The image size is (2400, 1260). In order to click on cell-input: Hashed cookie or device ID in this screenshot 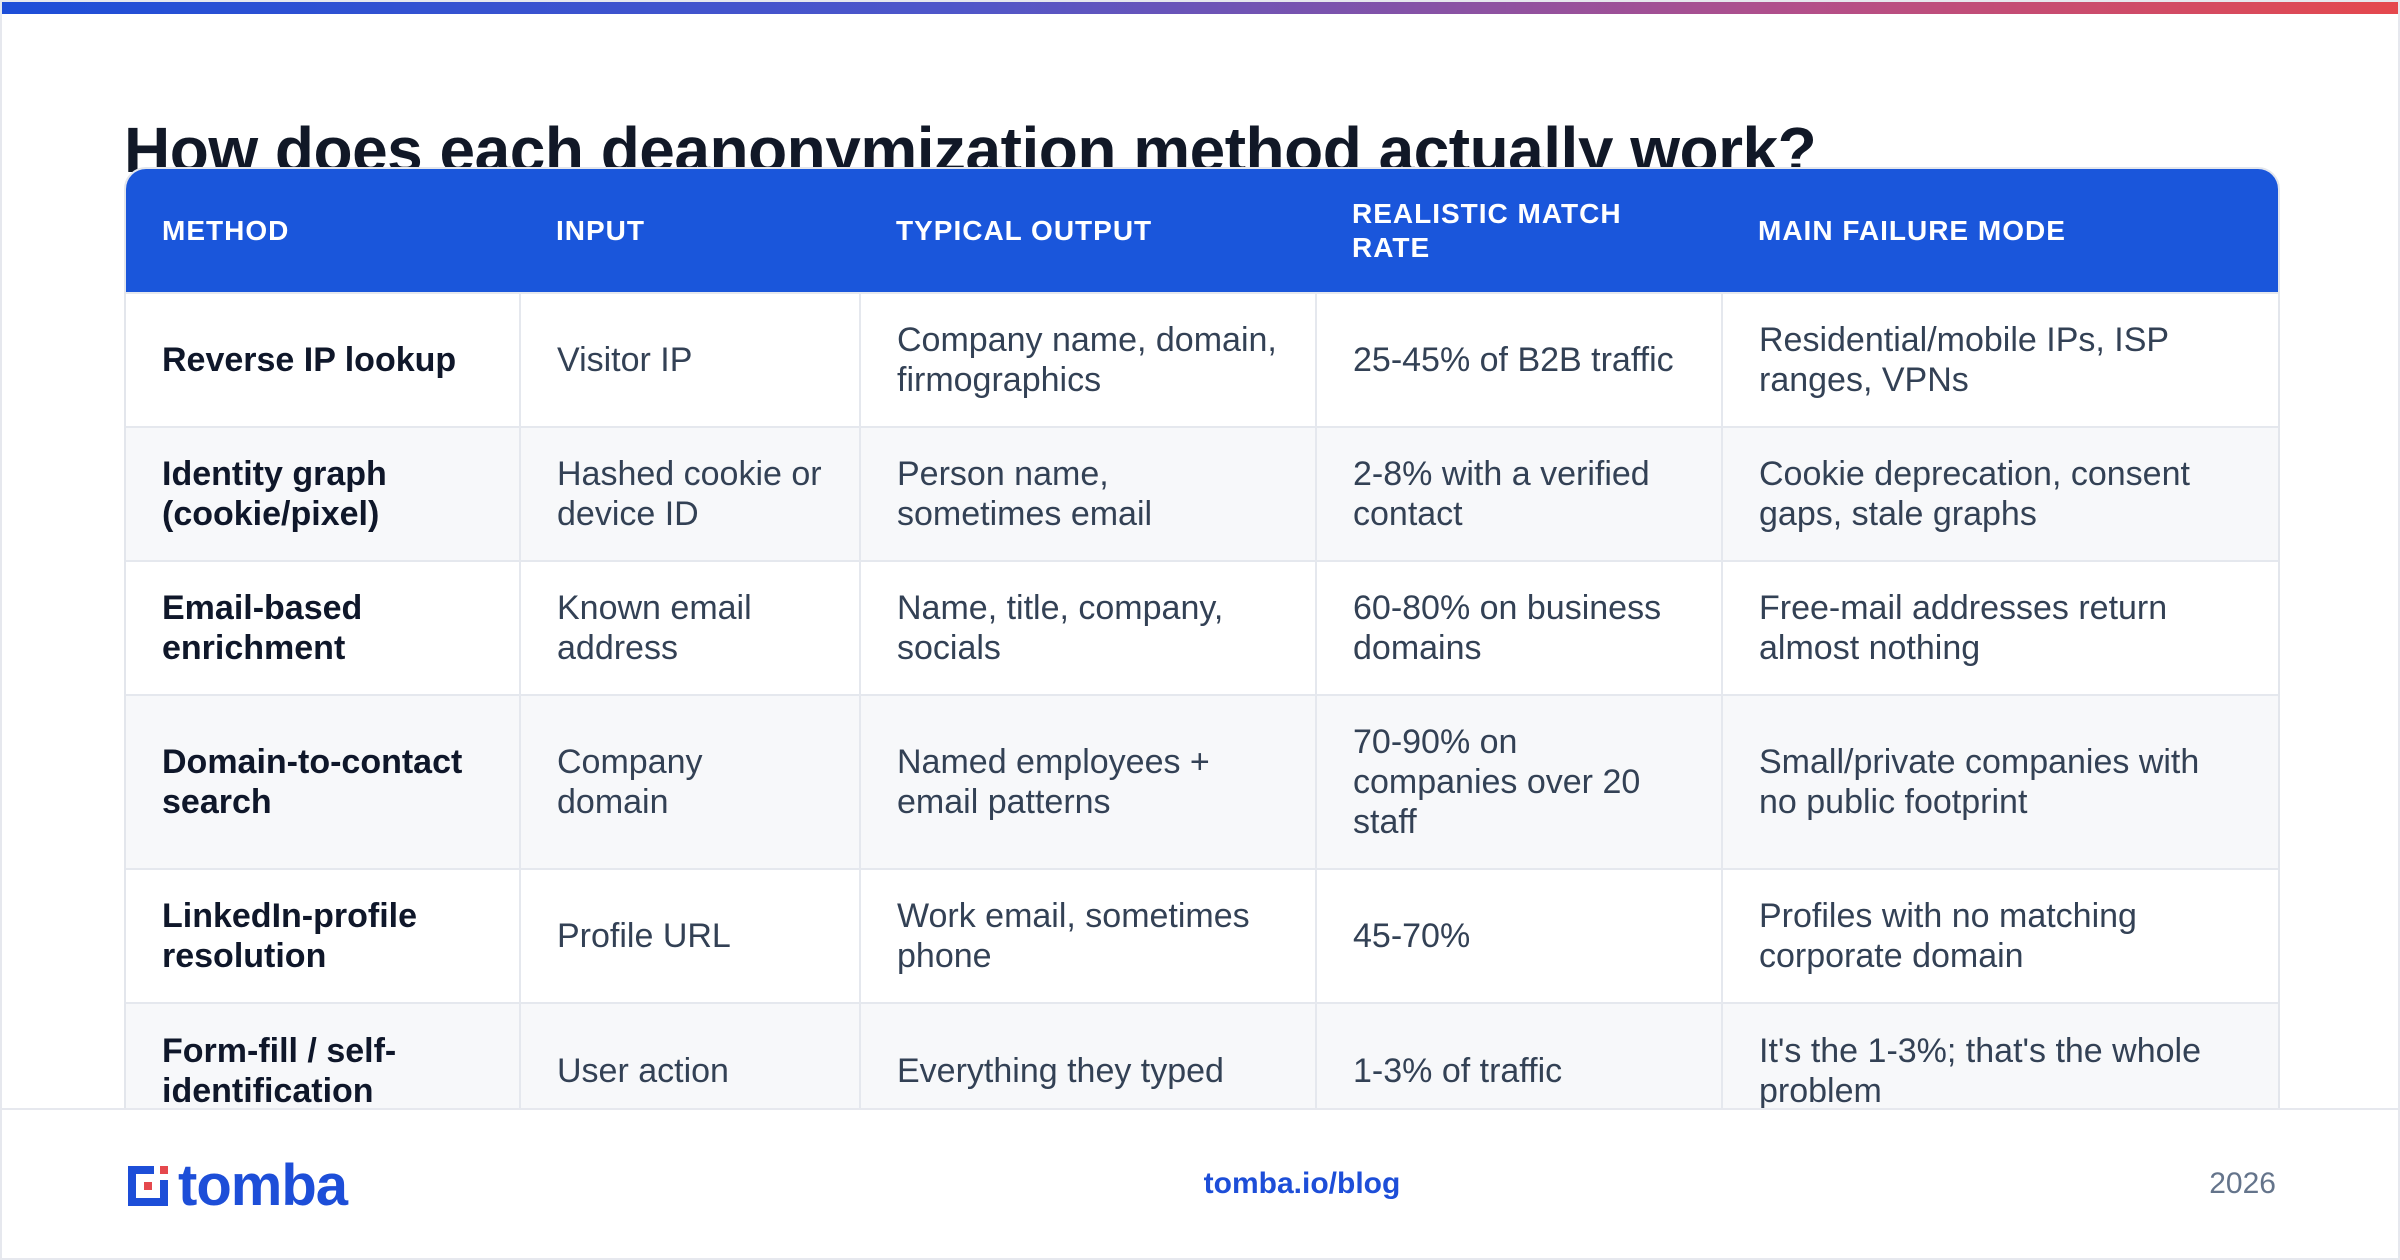, I will do `click(690, 493)`.